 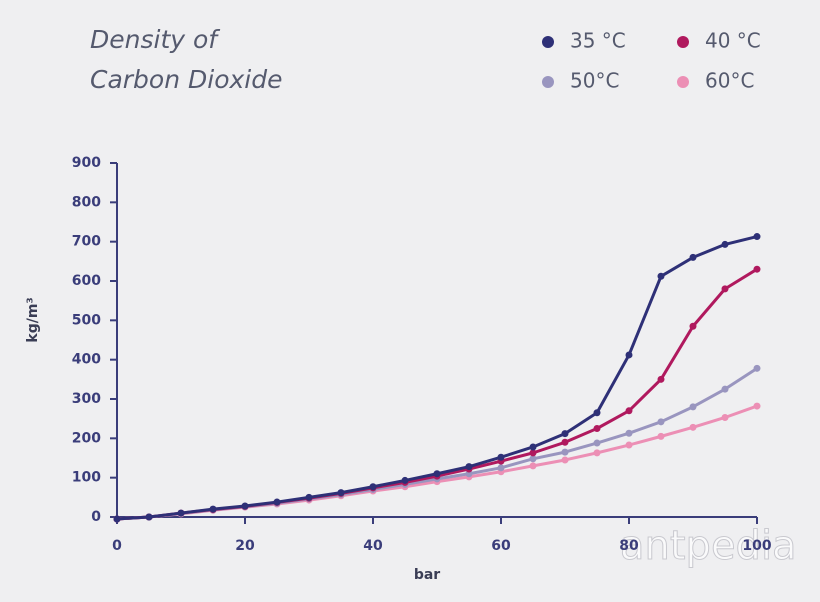 What do you see at coordinates (117, 546) in the screenshot?
I see `x-tick-label: 0` at bounding box center [117, 546].